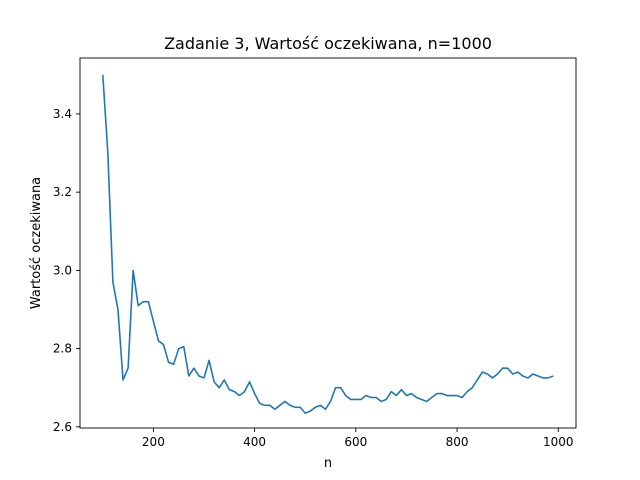 The image size is (640, 480). Describe the element at coordinates (328, 43) in the screenshot. I see `chart-title: Zadanie 3, Wartość oczekiwana, n=1000` at that location.